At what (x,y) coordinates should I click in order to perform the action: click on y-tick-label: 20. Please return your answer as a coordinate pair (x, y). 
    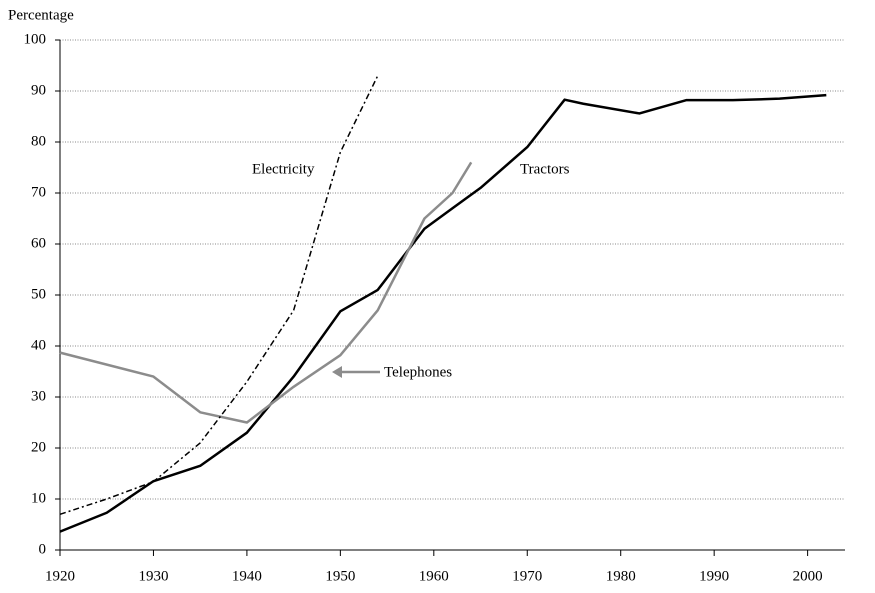
    Looking at the image, I should click on (38, 447).